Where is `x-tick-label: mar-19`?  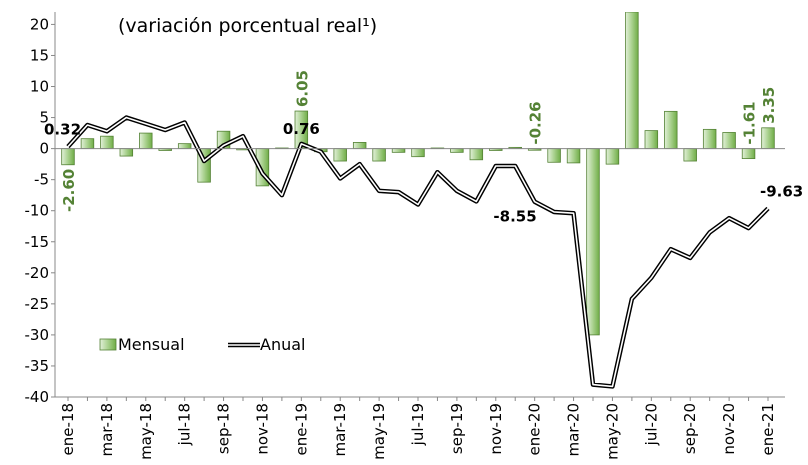 x-tick-label: mar-19 is located at coordinates (340, 430).